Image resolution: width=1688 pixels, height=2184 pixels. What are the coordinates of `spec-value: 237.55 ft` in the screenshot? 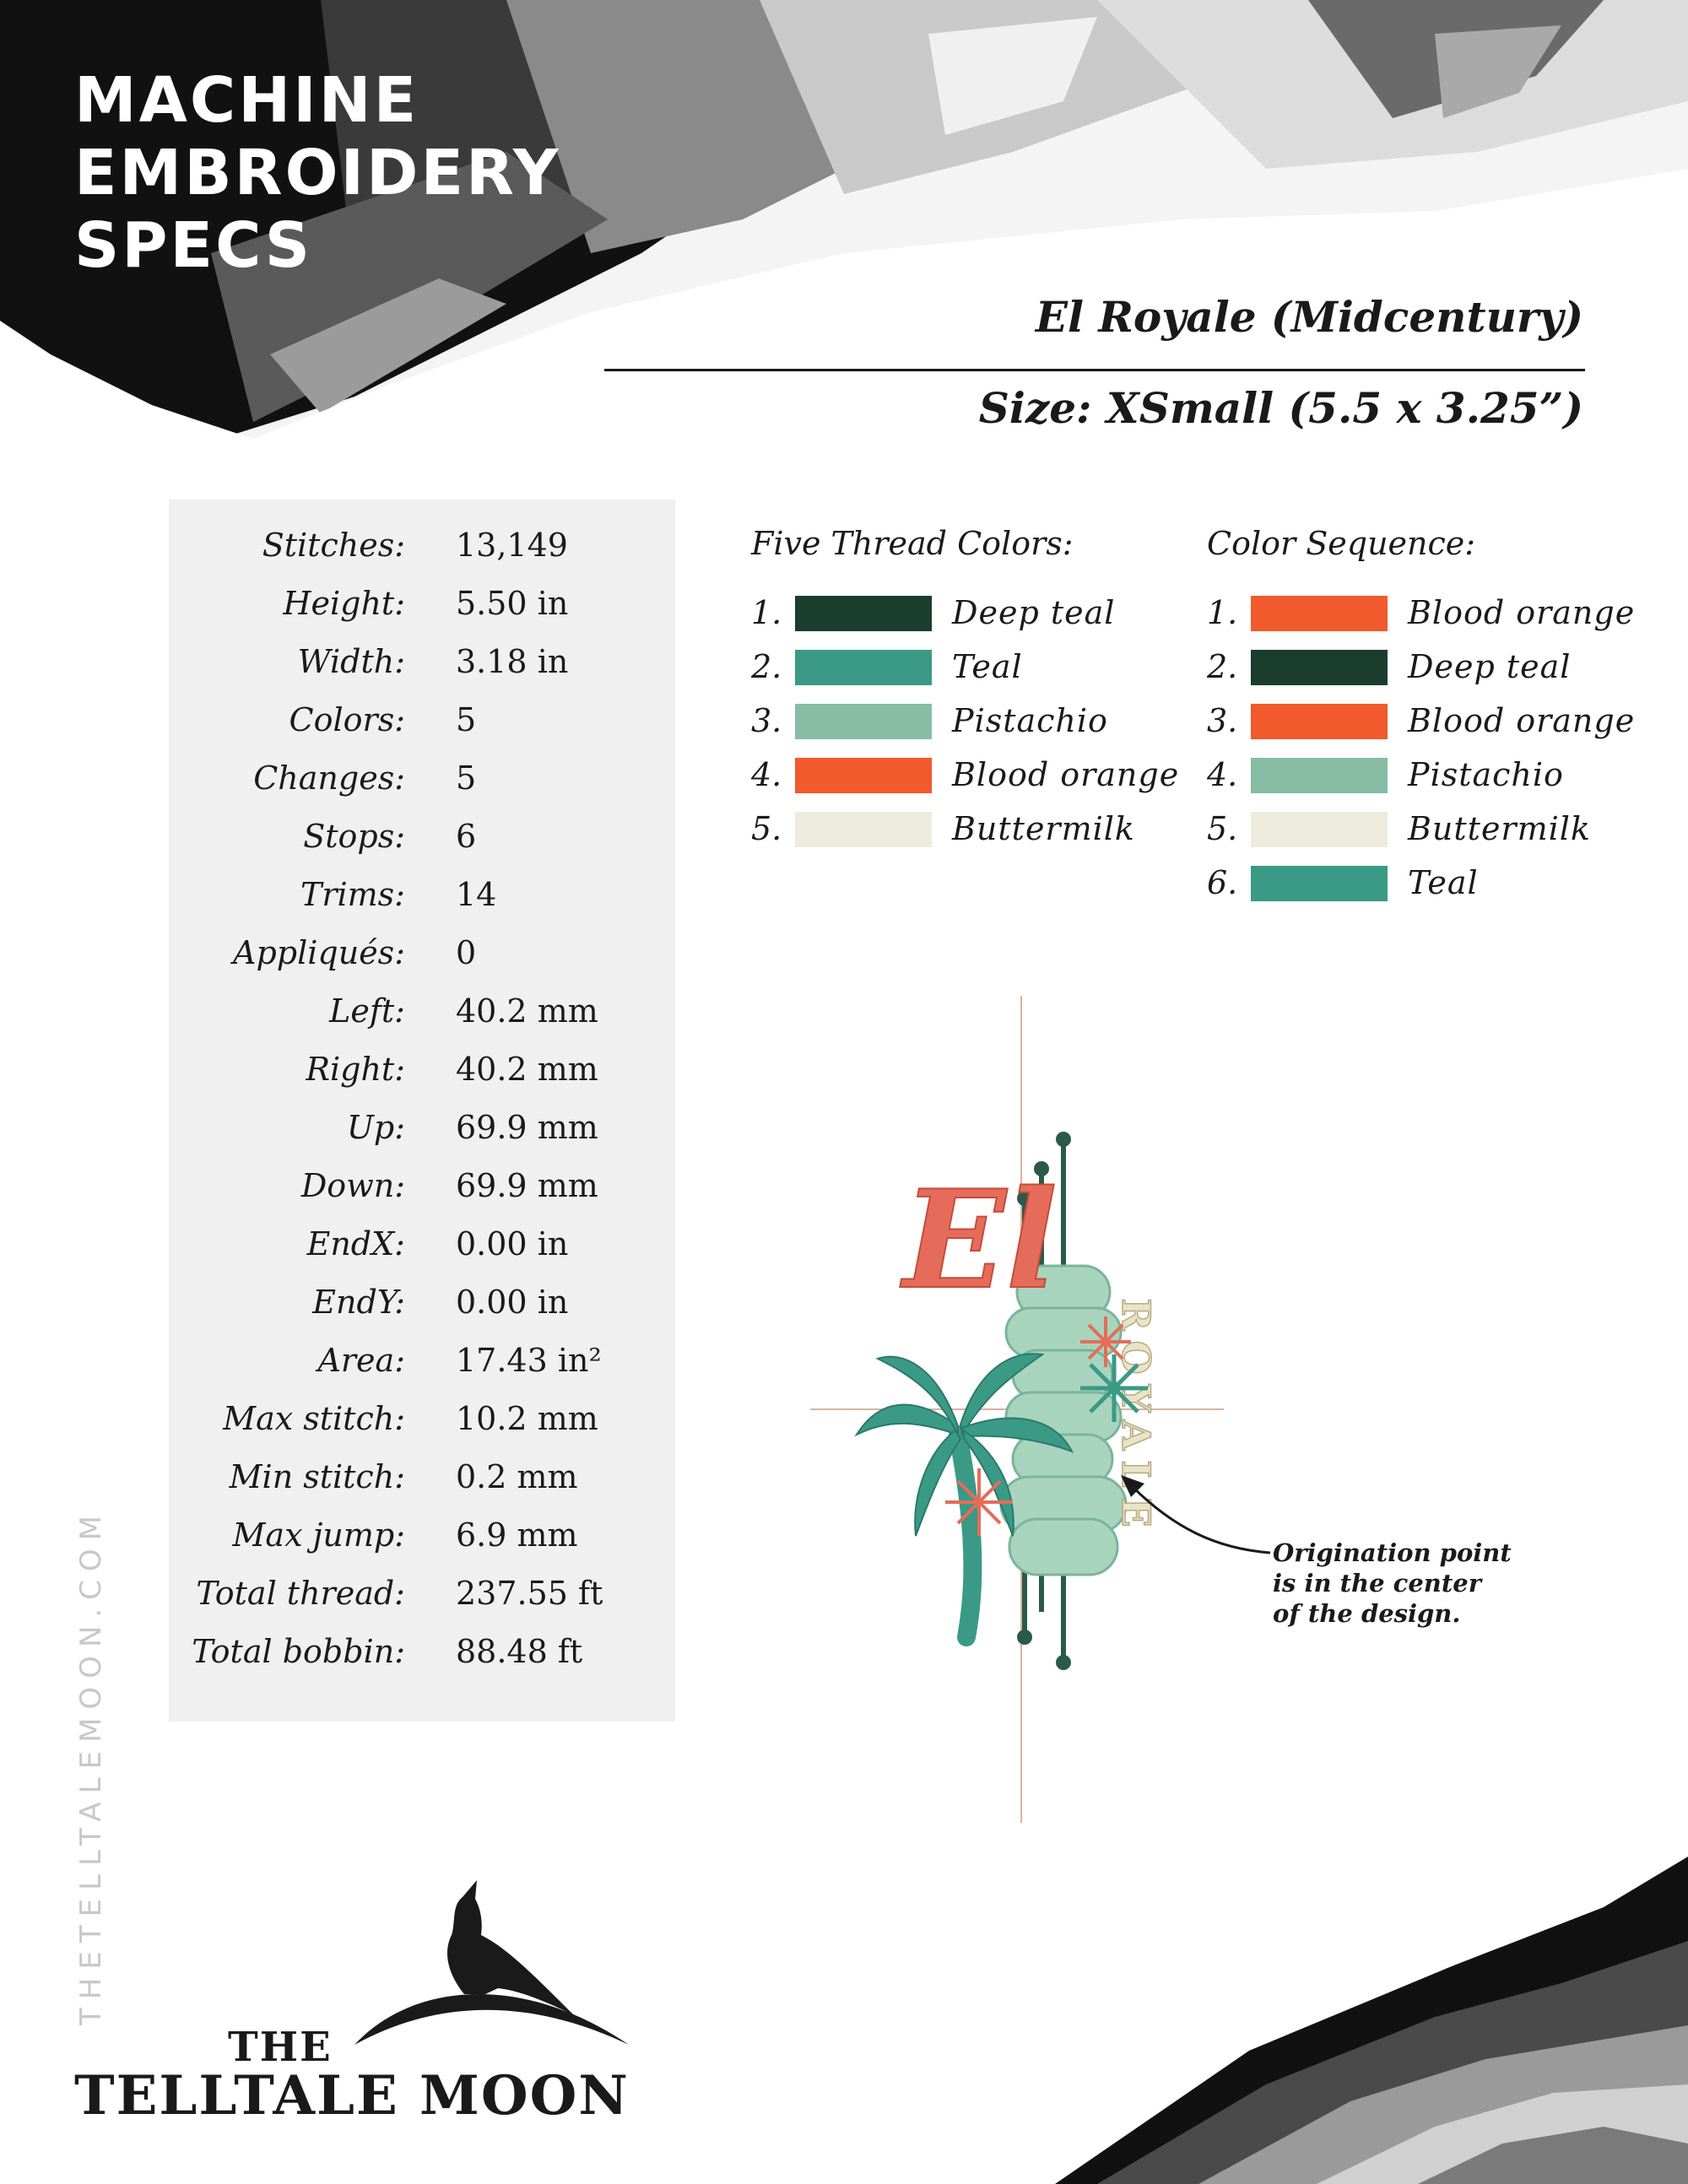 It's located at (529, 1593).